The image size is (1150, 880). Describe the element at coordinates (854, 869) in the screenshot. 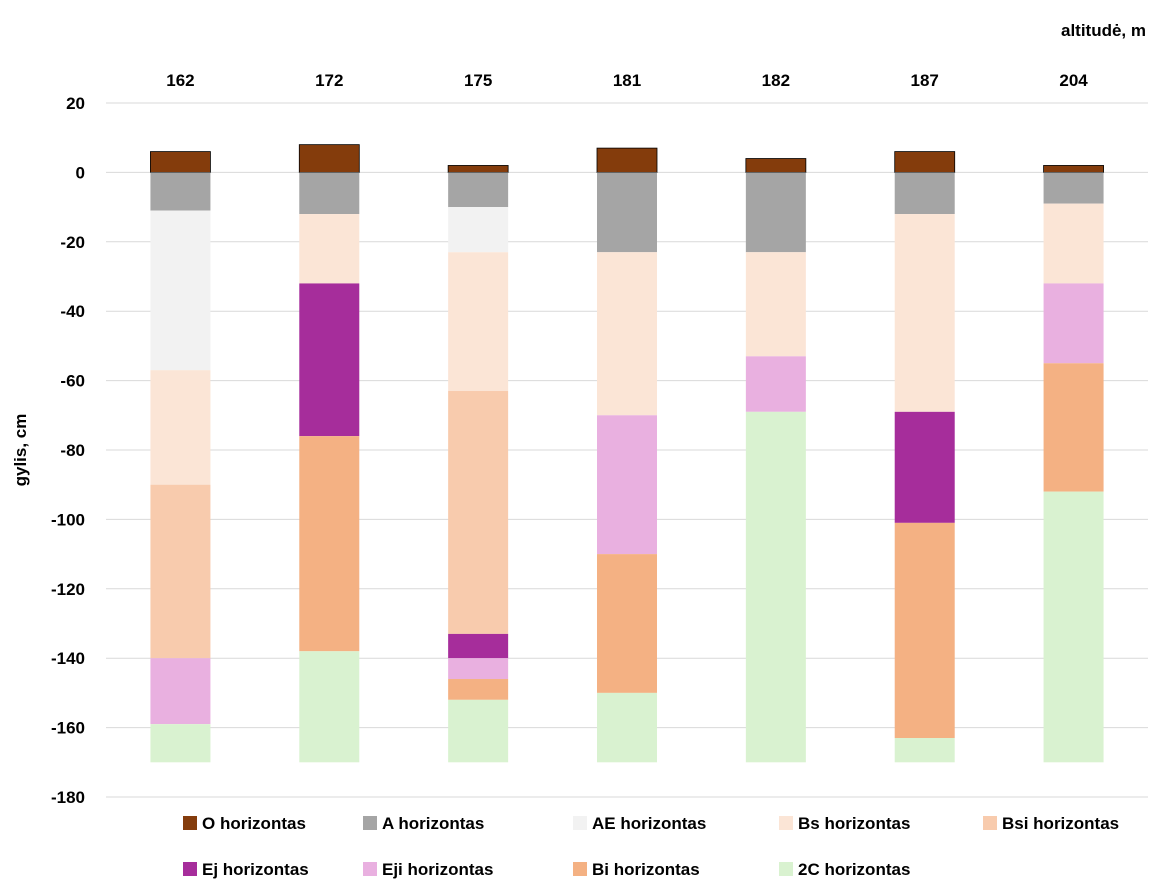

I see `legend-label: 2C horizontas` at that location.